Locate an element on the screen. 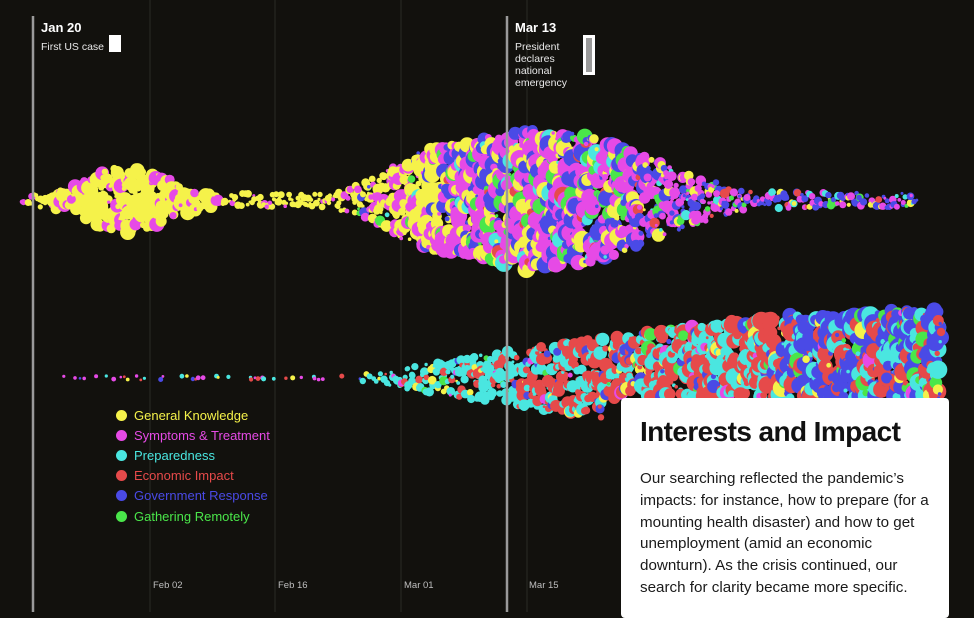  legend-item-government-response: Government Response is located at coordinates (193, 496).